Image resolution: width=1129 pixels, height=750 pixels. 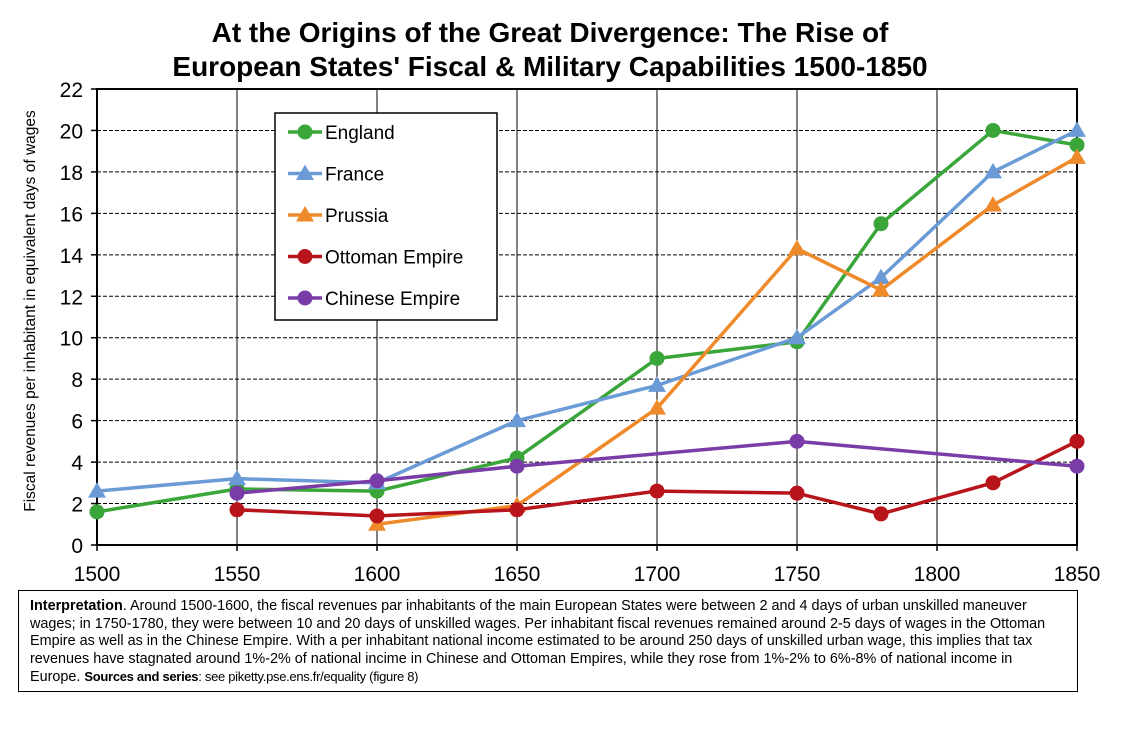 What do you see at coordinates (937, 574) in the screenshot?
I see `x-tick-label: 1800` at bounding box center [937, 574].